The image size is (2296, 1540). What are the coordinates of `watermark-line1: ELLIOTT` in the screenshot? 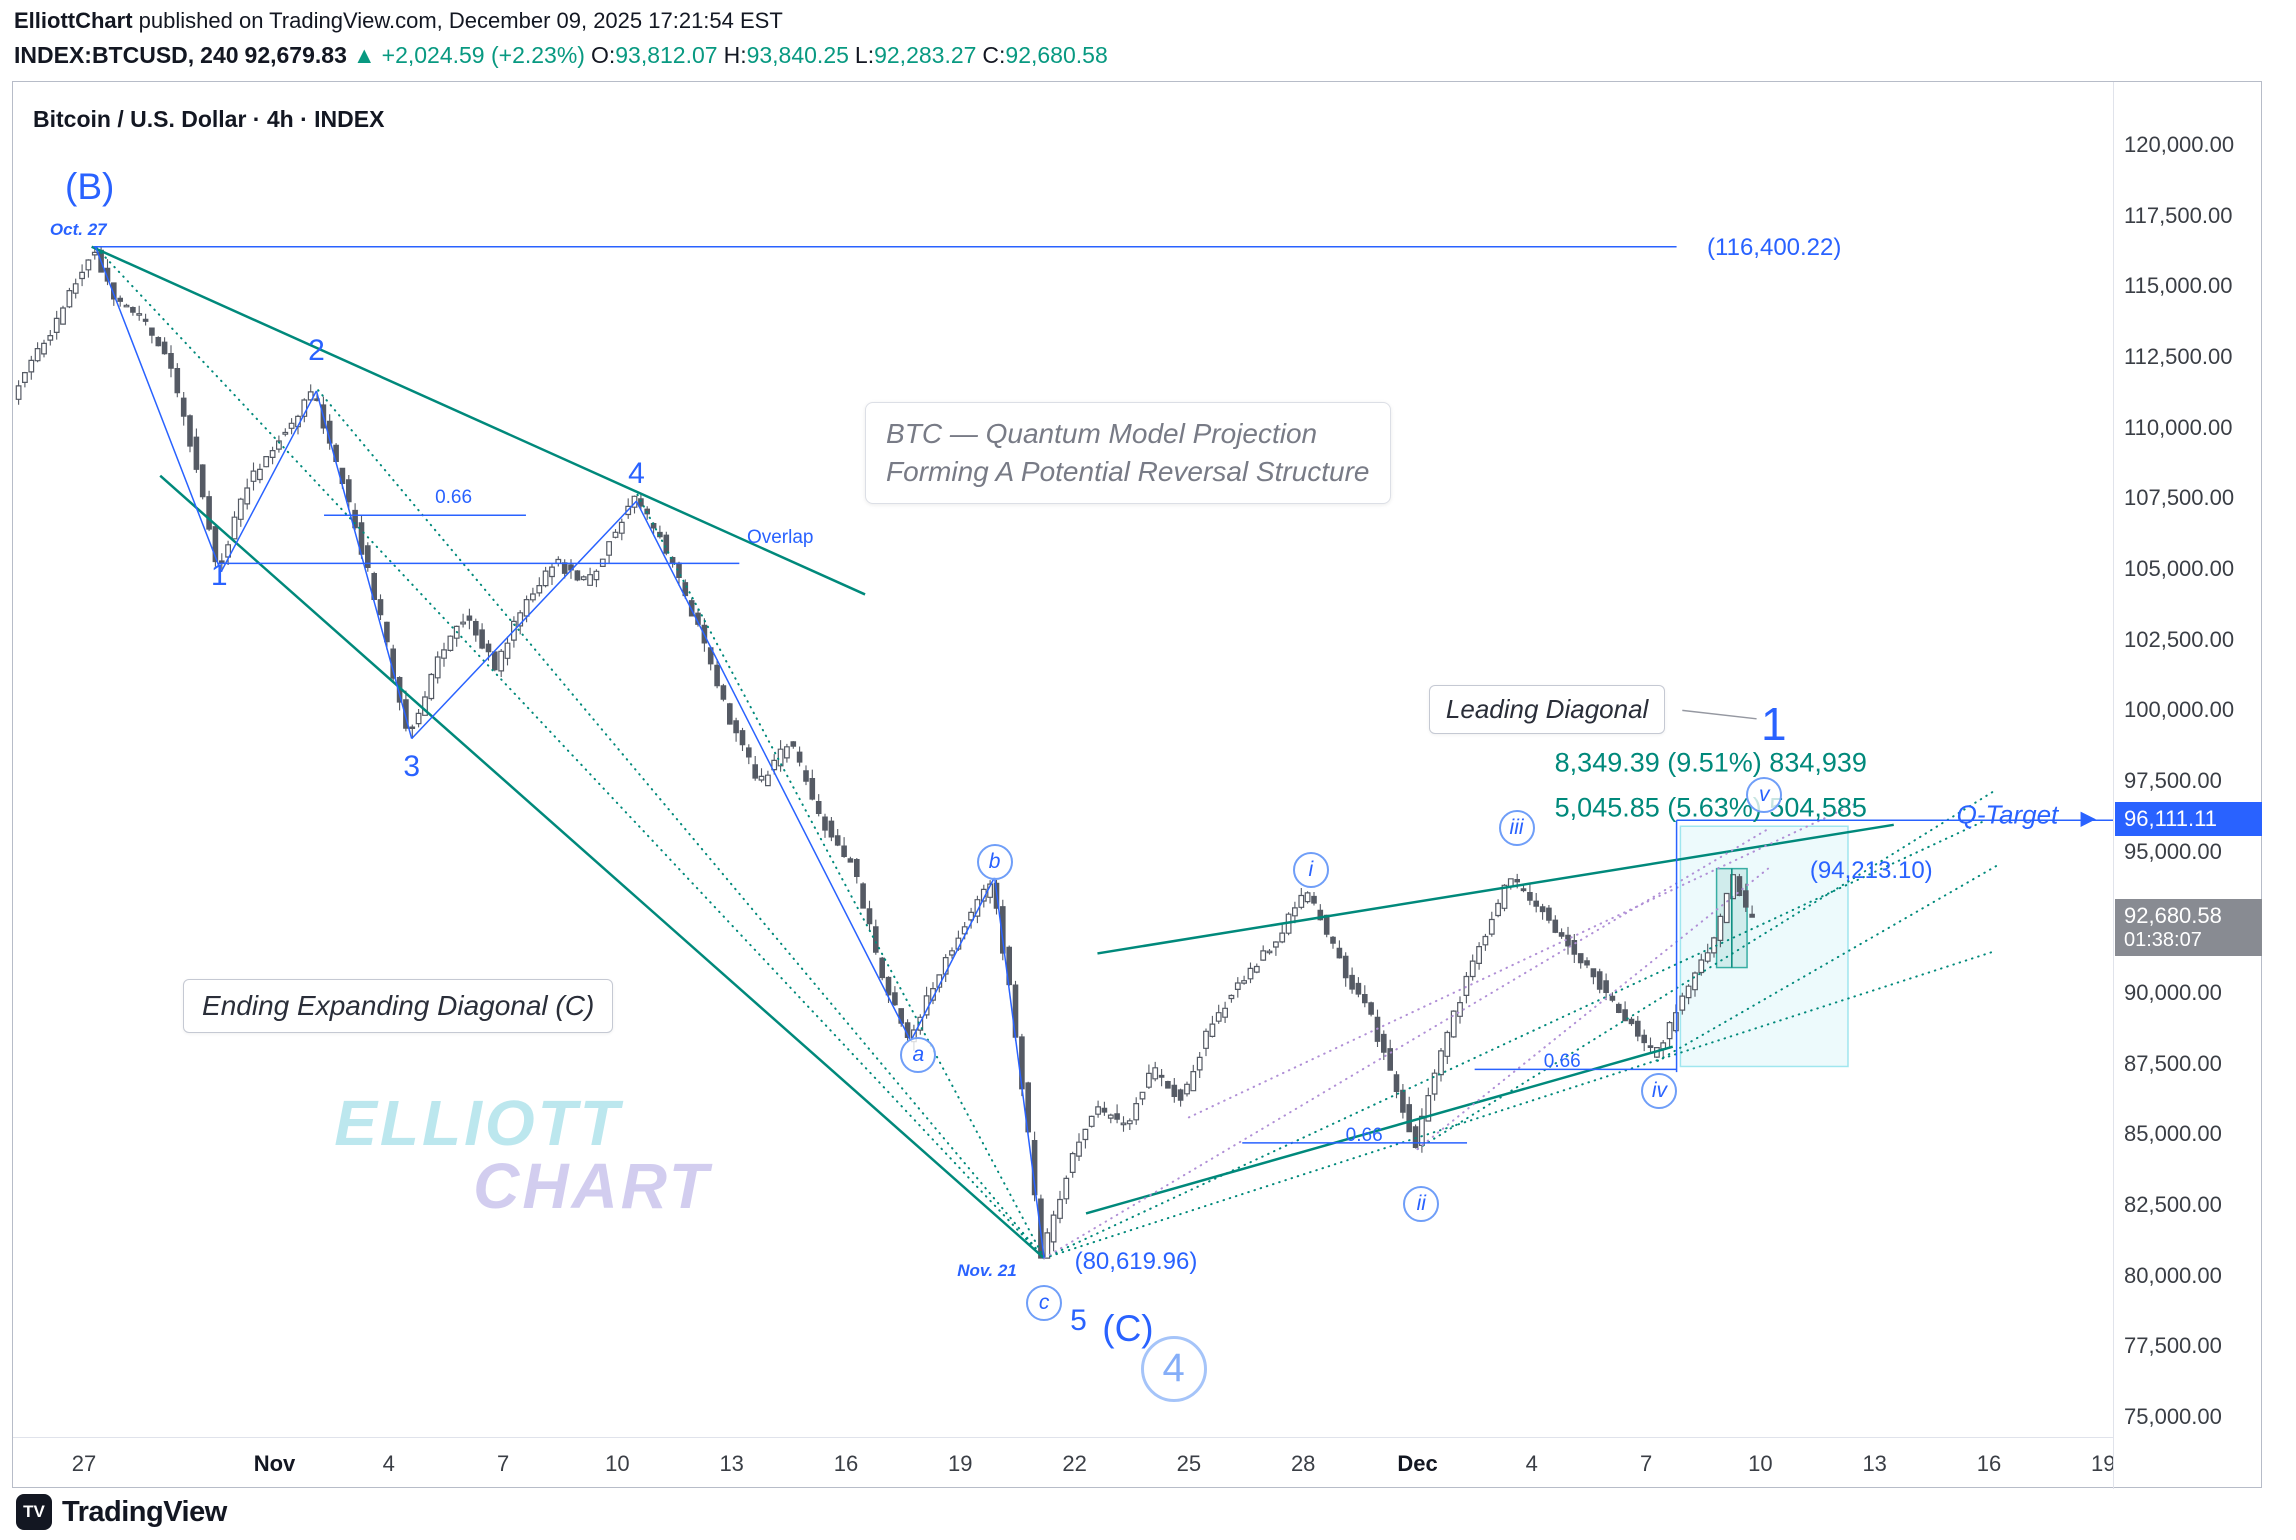 It's located at (478, 1123).